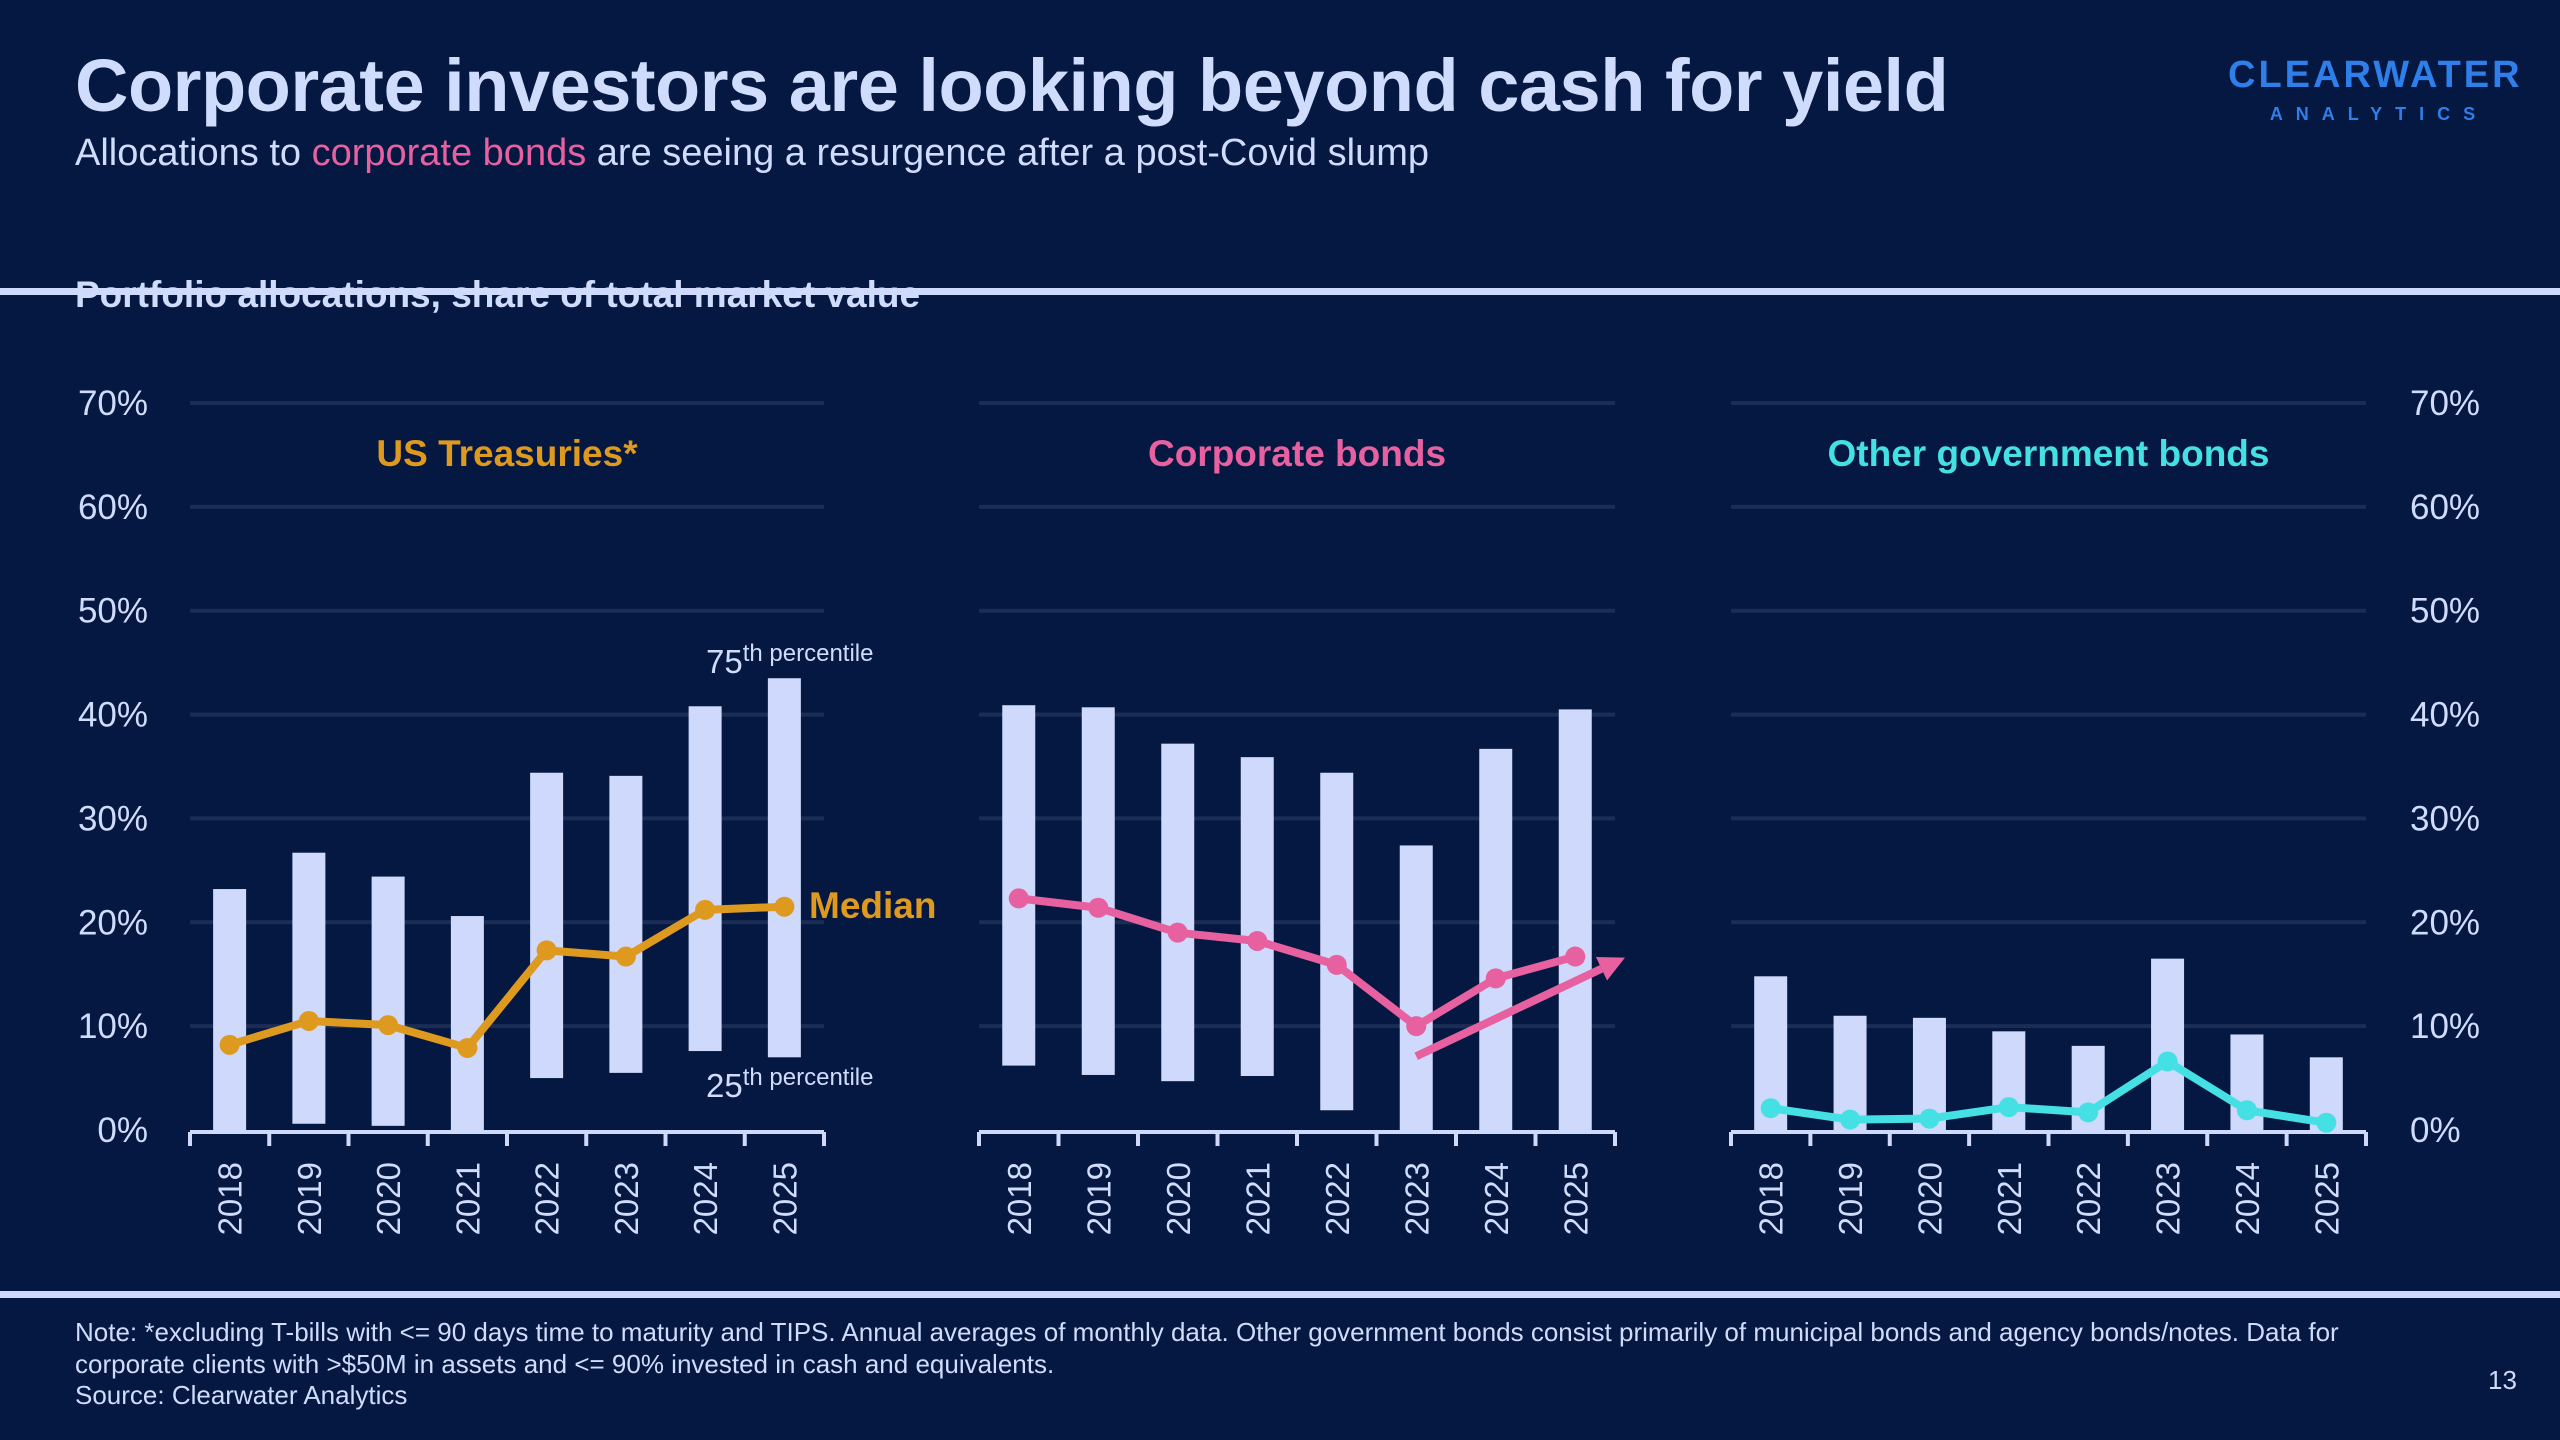  What do you see at coordinates (2049, 453) in the screenshot?
I see `panel-title: Other government bonds` at bounding box center [2049, 453].